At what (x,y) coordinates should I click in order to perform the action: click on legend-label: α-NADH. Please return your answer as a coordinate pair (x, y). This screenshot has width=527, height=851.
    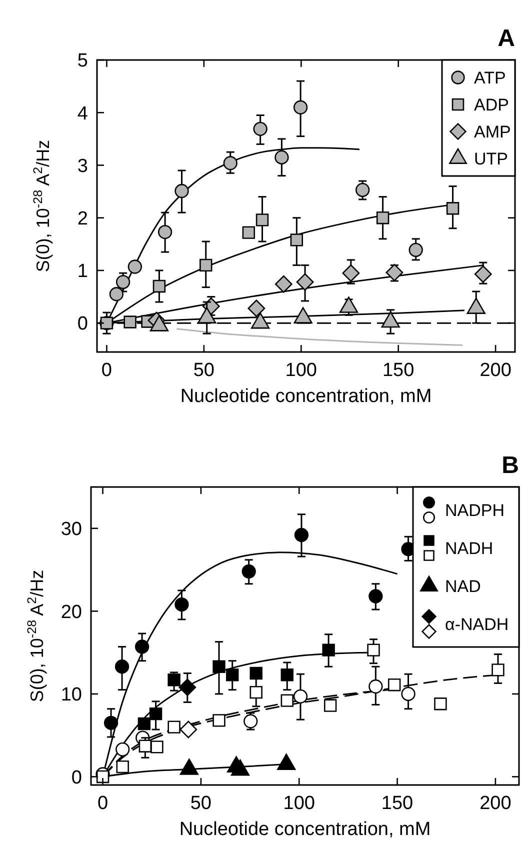
    Looking at the image, I should click on (477, 624).